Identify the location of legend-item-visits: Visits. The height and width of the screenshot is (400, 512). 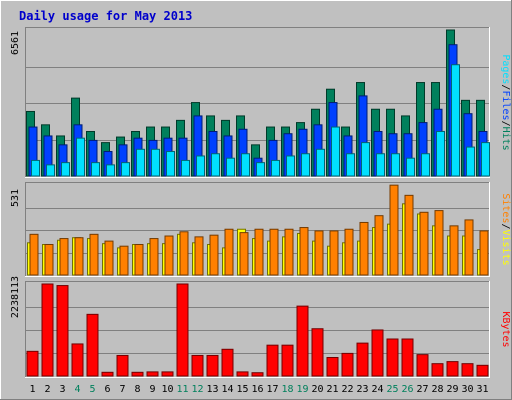
(505, 248).